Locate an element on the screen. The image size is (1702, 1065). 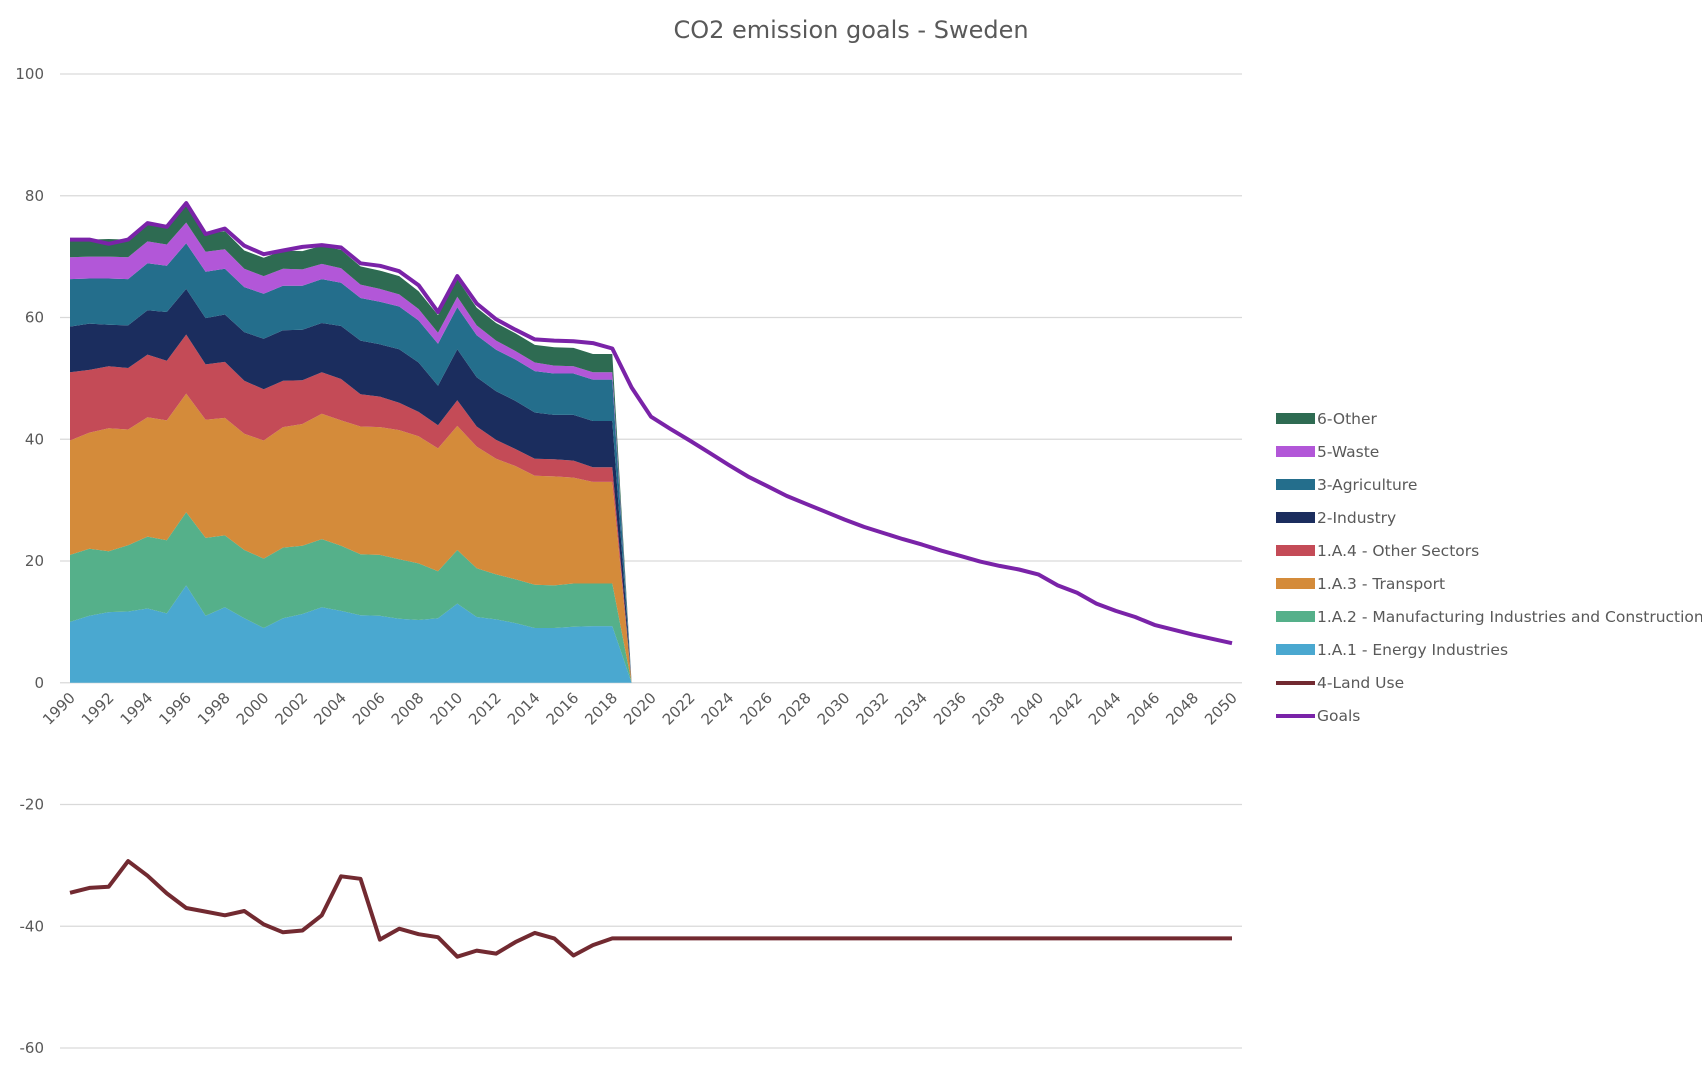
y-tick-label: -20 is located at coordinates (32, 805).